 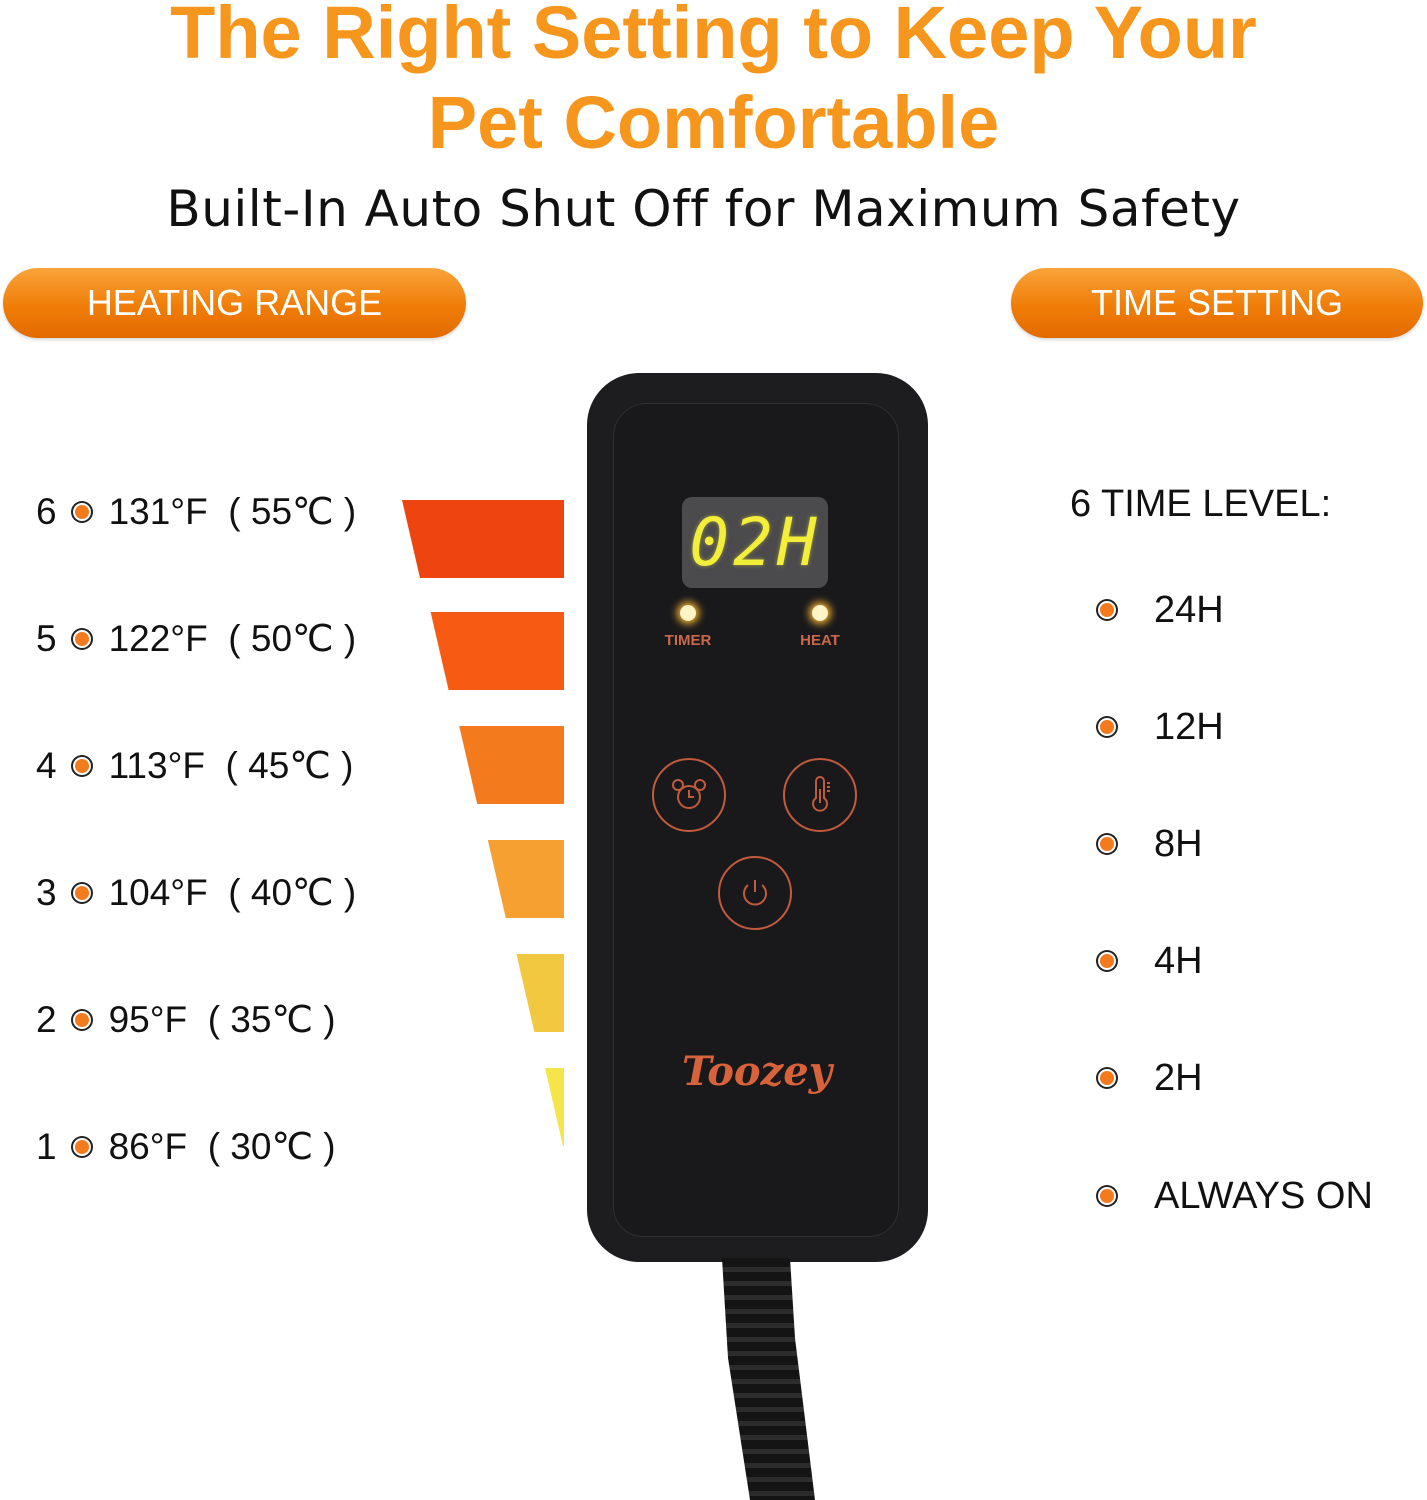 What do you see at coordinates (1150, 1078) in the screenshot?
I see `time-level-item: 2H` at bounding box center [1150, 1078].